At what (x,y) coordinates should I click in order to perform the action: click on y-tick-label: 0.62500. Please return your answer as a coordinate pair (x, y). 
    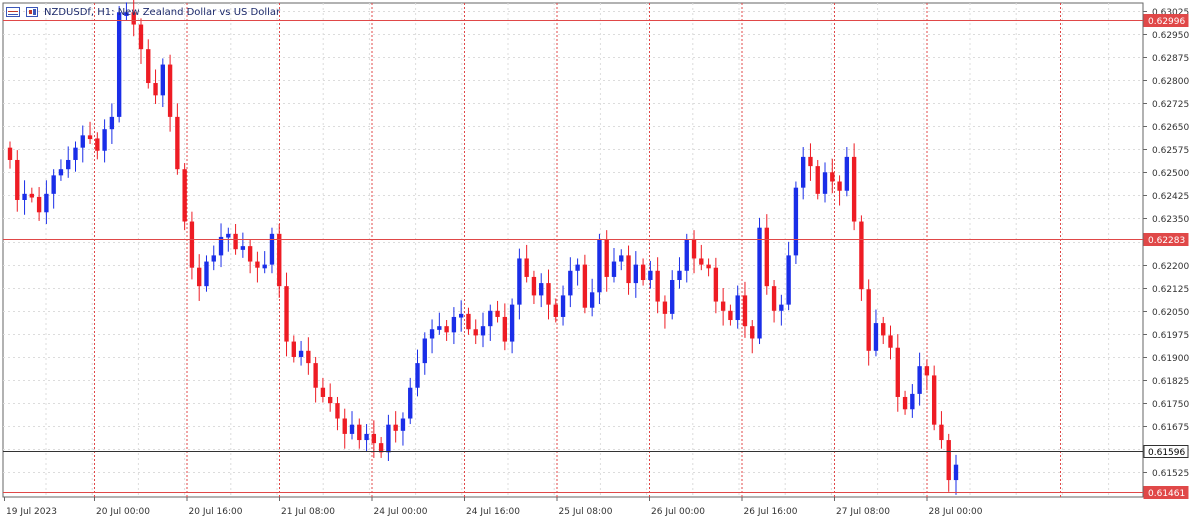
    Looking at the image, I should click on (1170, 174).